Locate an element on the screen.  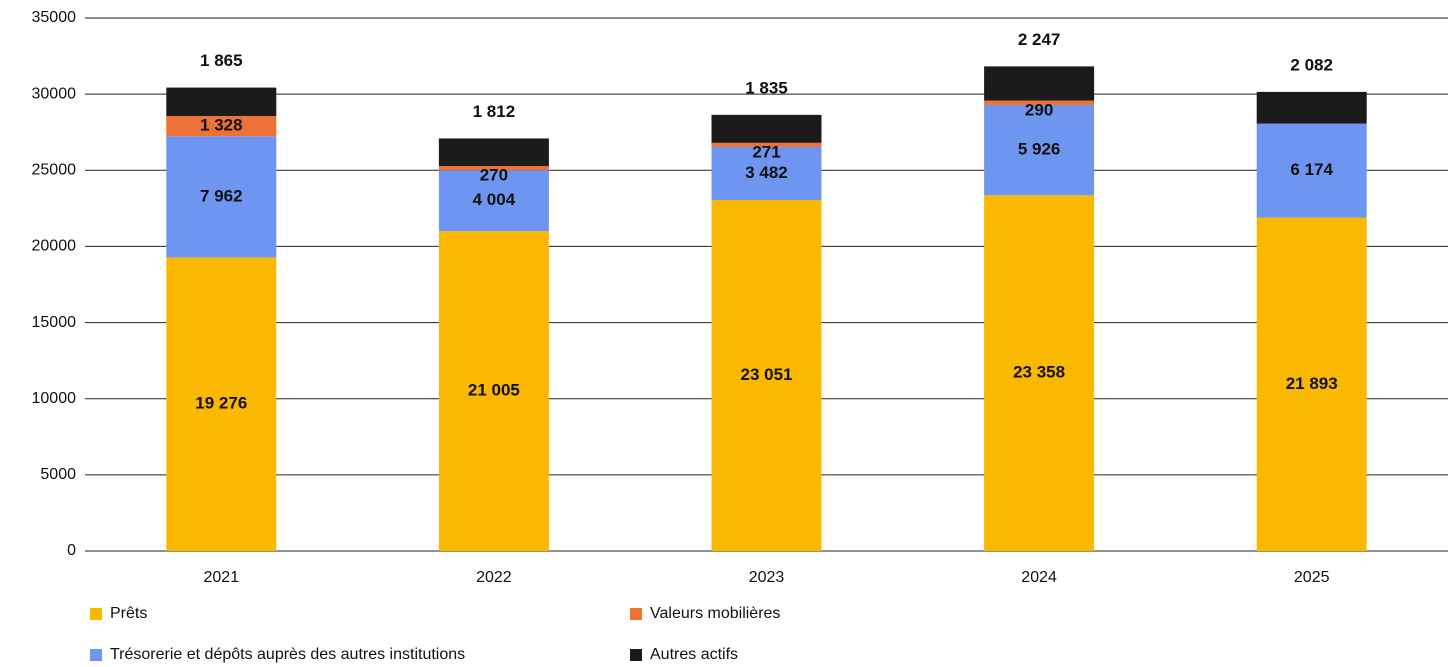
value-label: 21 893 is located at coordinates (1312, 383).